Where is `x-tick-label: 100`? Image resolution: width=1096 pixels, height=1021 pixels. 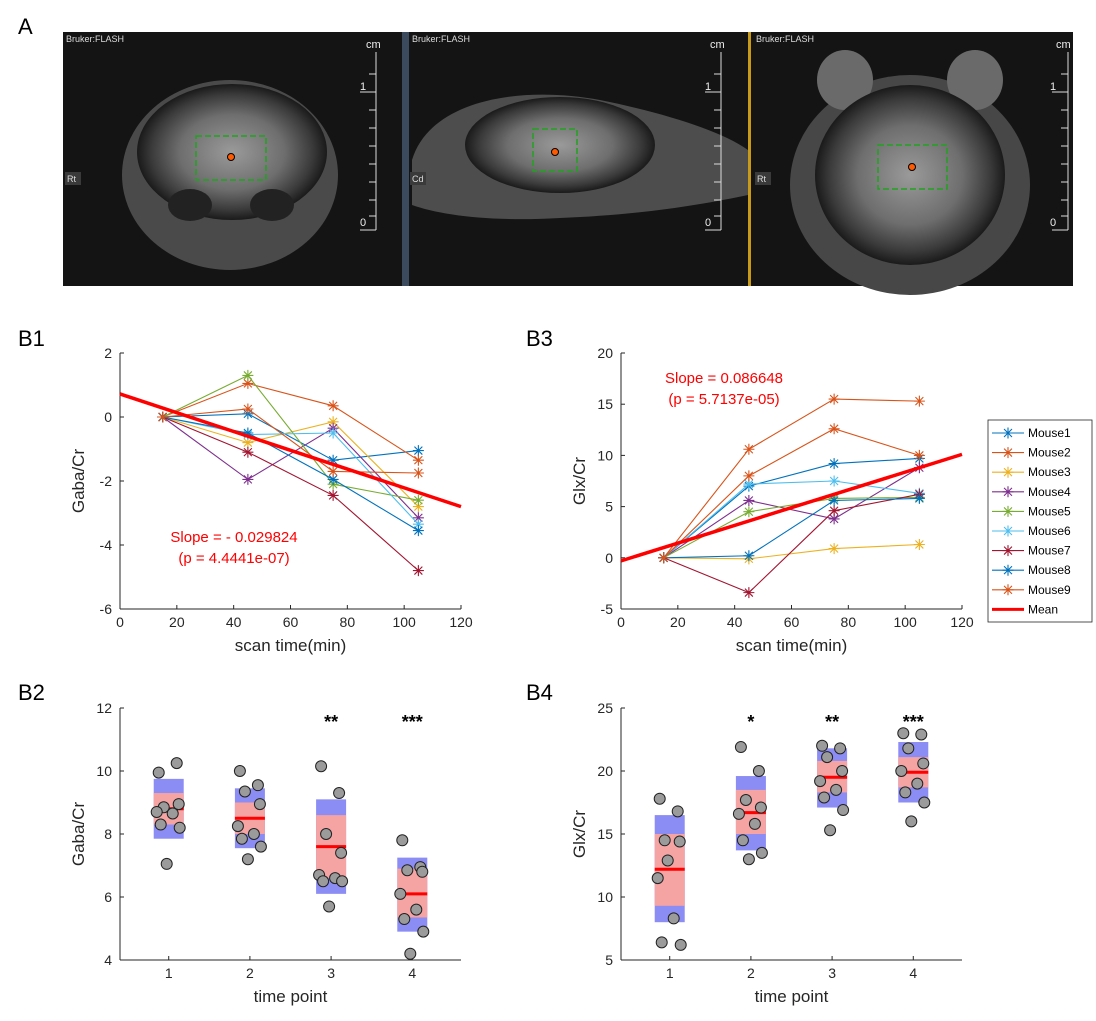 x-tick-label: 100 is located at coordinates (905, 622).